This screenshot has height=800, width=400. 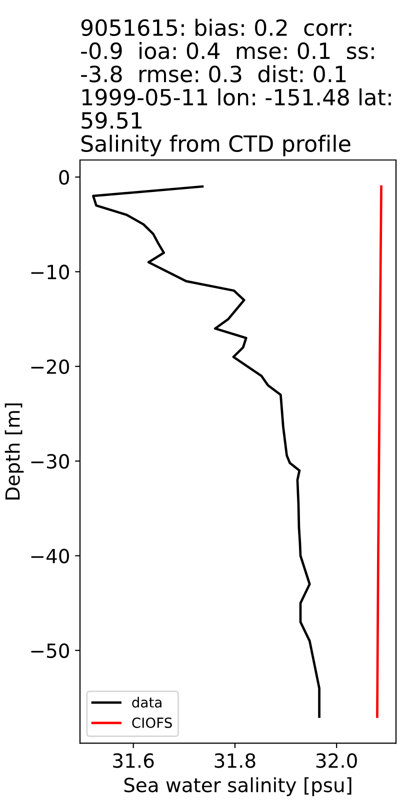 What do you see at coordinates (50, 366) in the screenshot?
I see `y-tick-label: −20` at bounding box center [50, 366].